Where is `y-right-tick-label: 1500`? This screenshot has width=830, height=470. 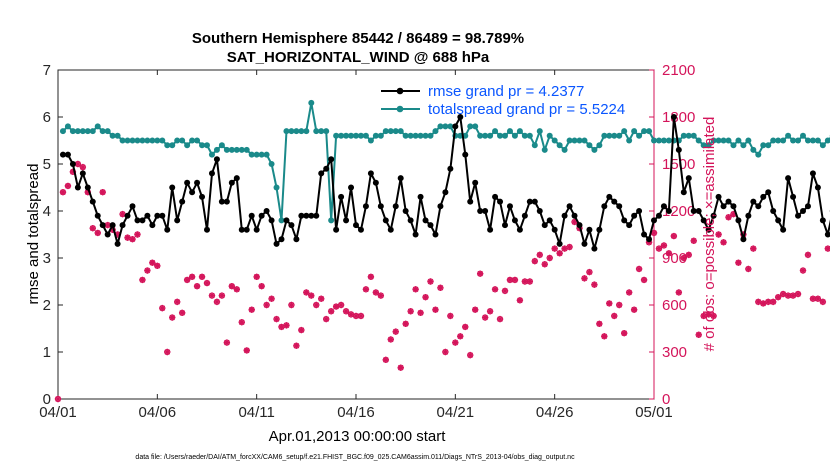
y-right-tick-label: 1500 is located at coordinates (678, 164).